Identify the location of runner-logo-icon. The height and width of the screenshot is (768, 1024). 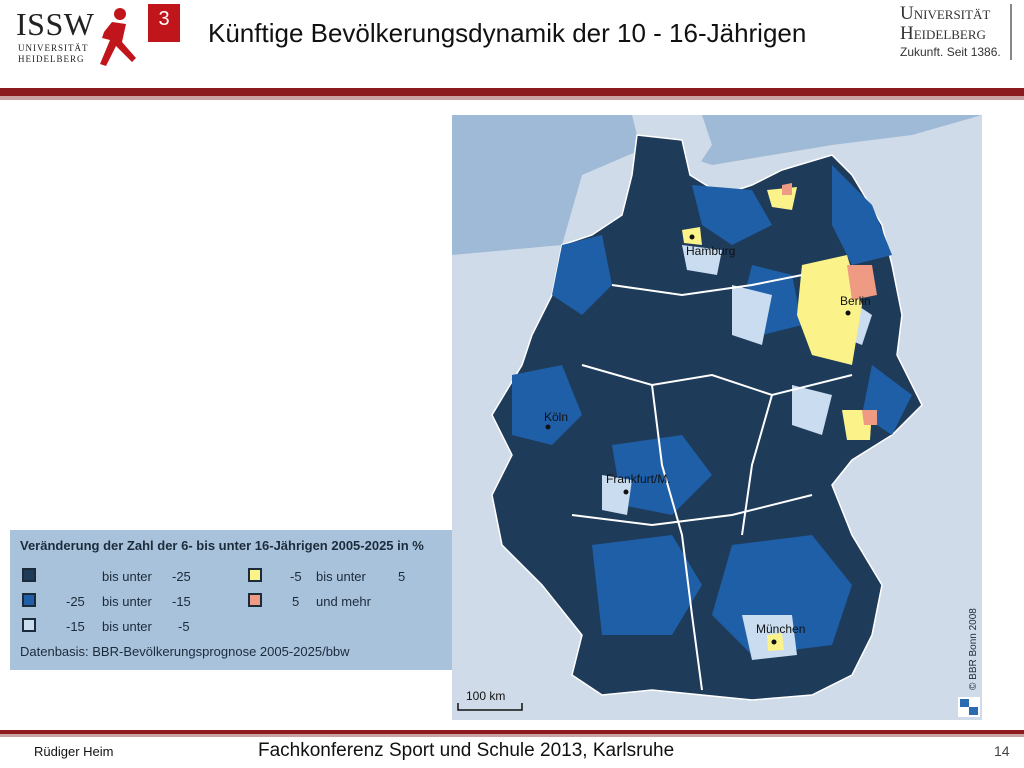
(118, 37).